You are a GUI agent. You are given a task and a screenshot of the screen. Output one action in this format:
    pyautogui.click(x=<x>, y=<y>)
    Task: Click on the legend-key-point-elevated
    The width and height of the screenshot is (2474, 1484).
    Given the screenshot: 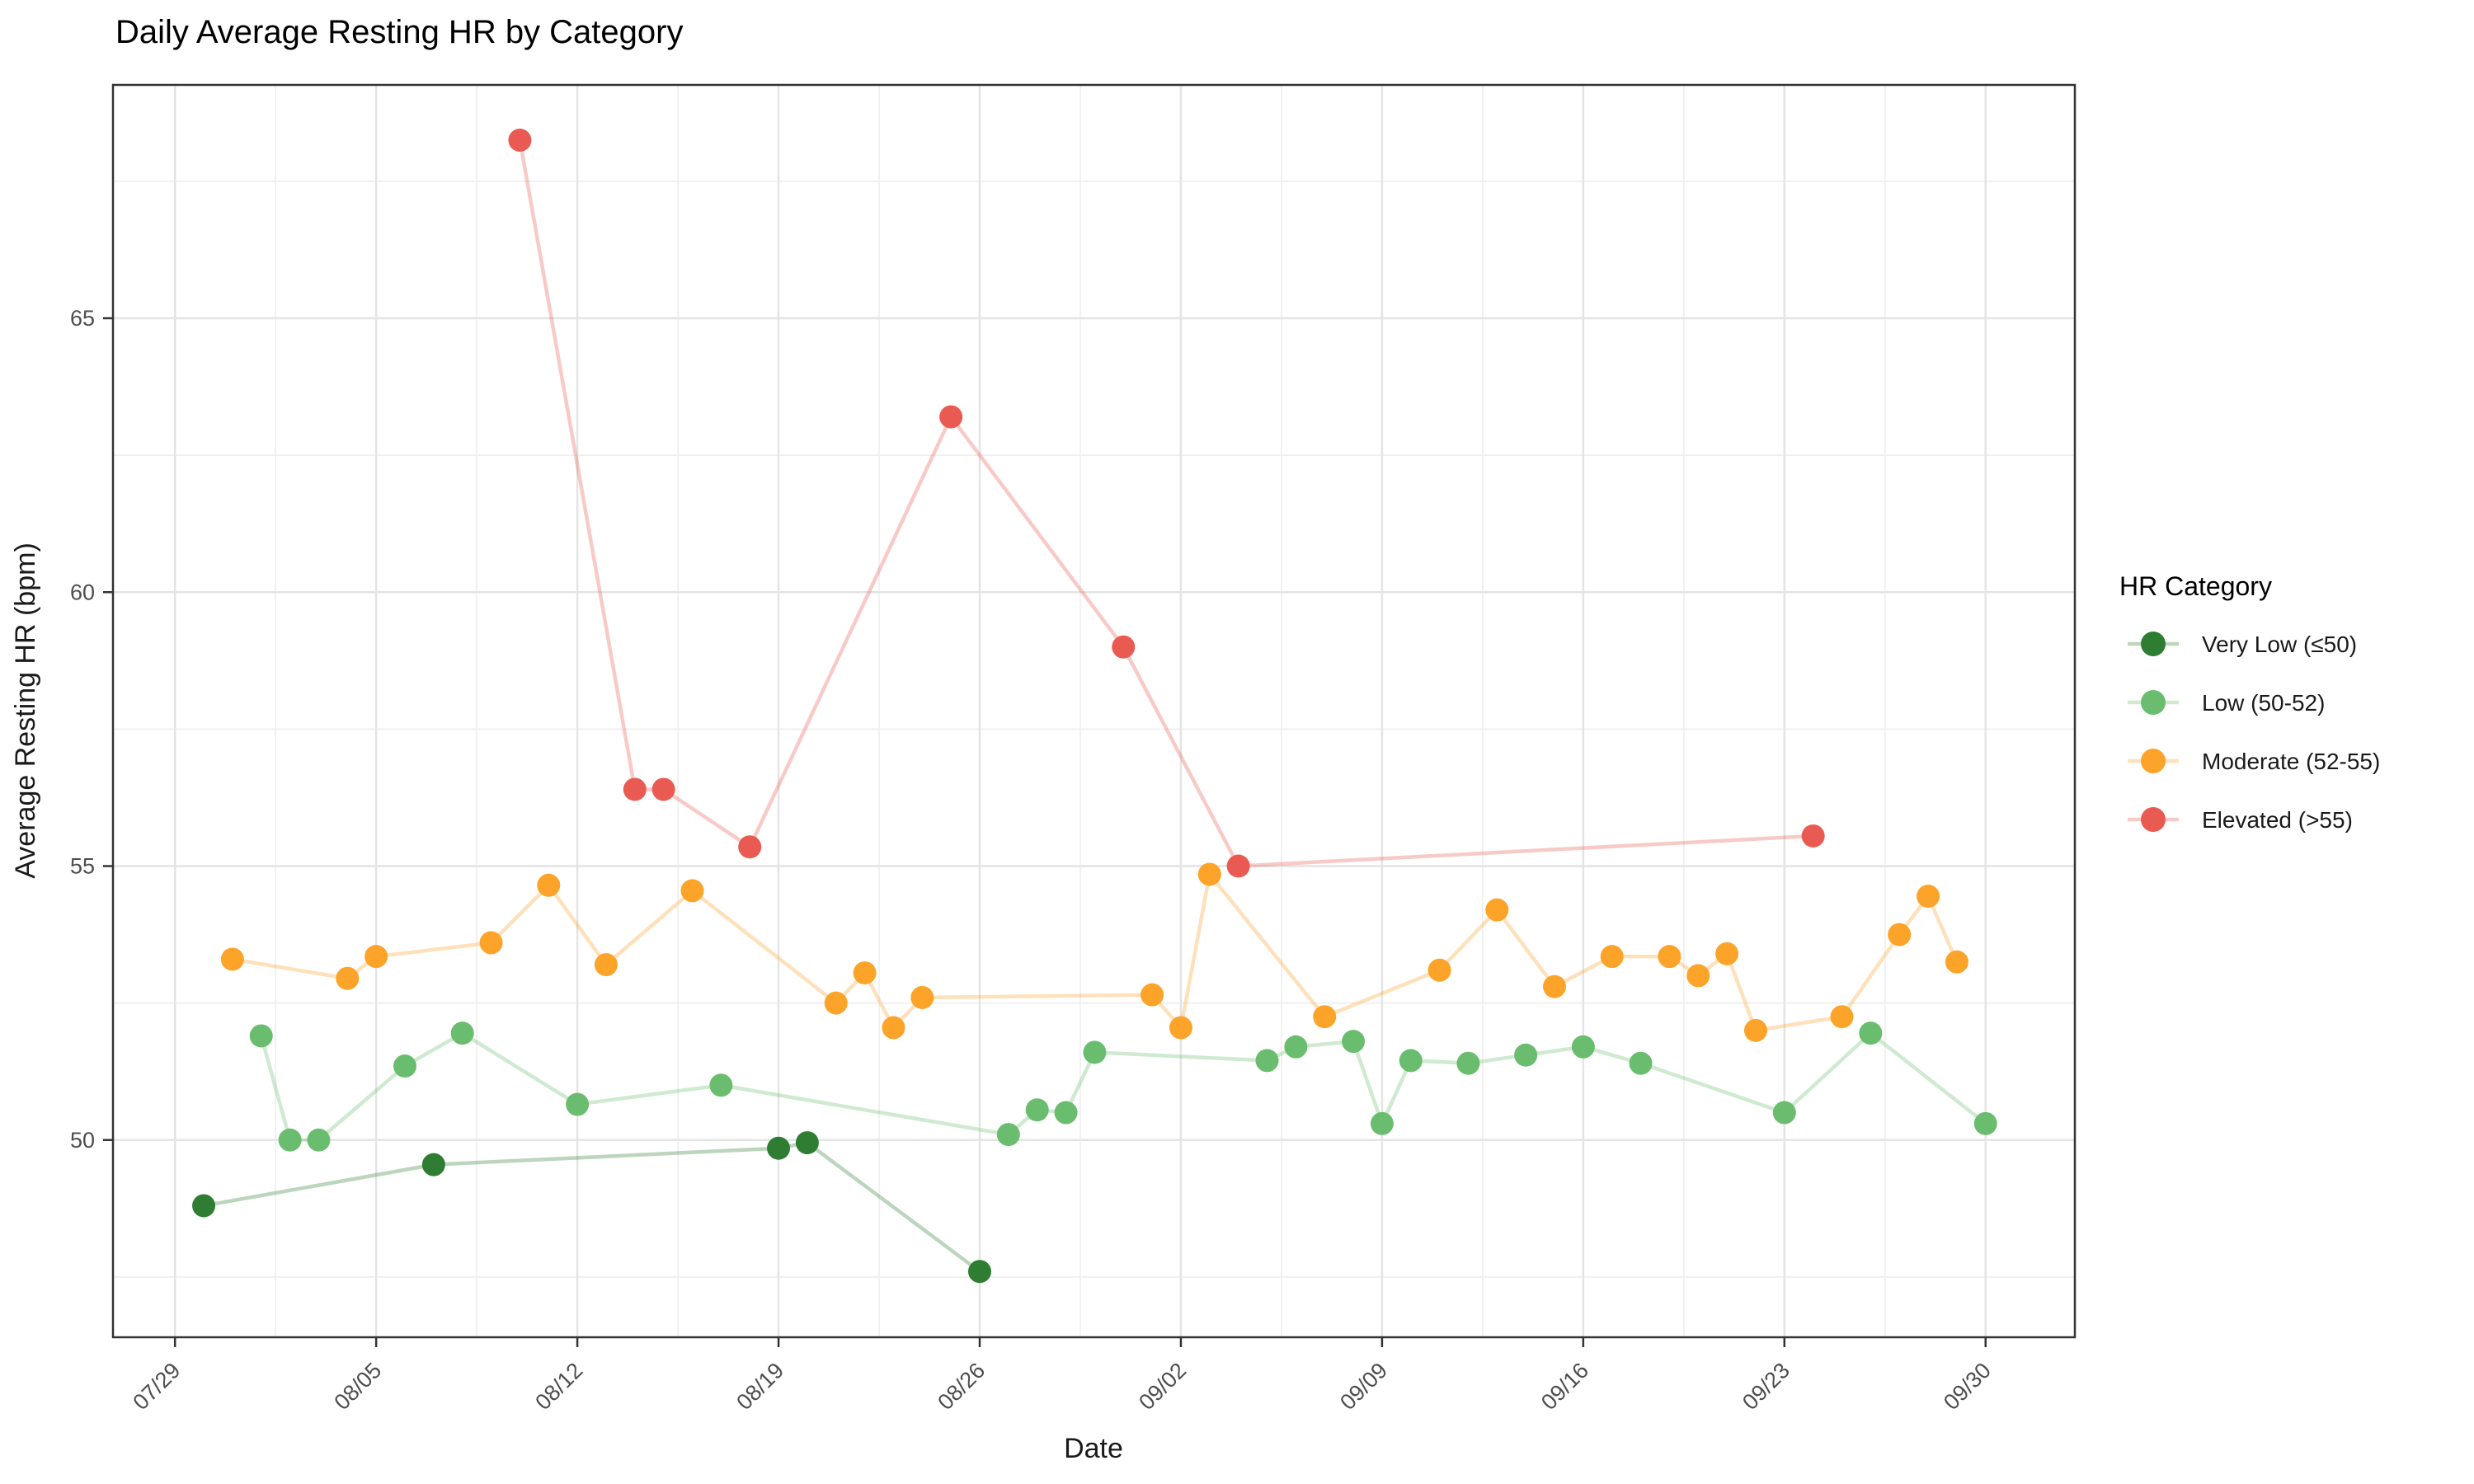 What is the action you would take?
    pyautogui.click(x=2153, y=819)
    